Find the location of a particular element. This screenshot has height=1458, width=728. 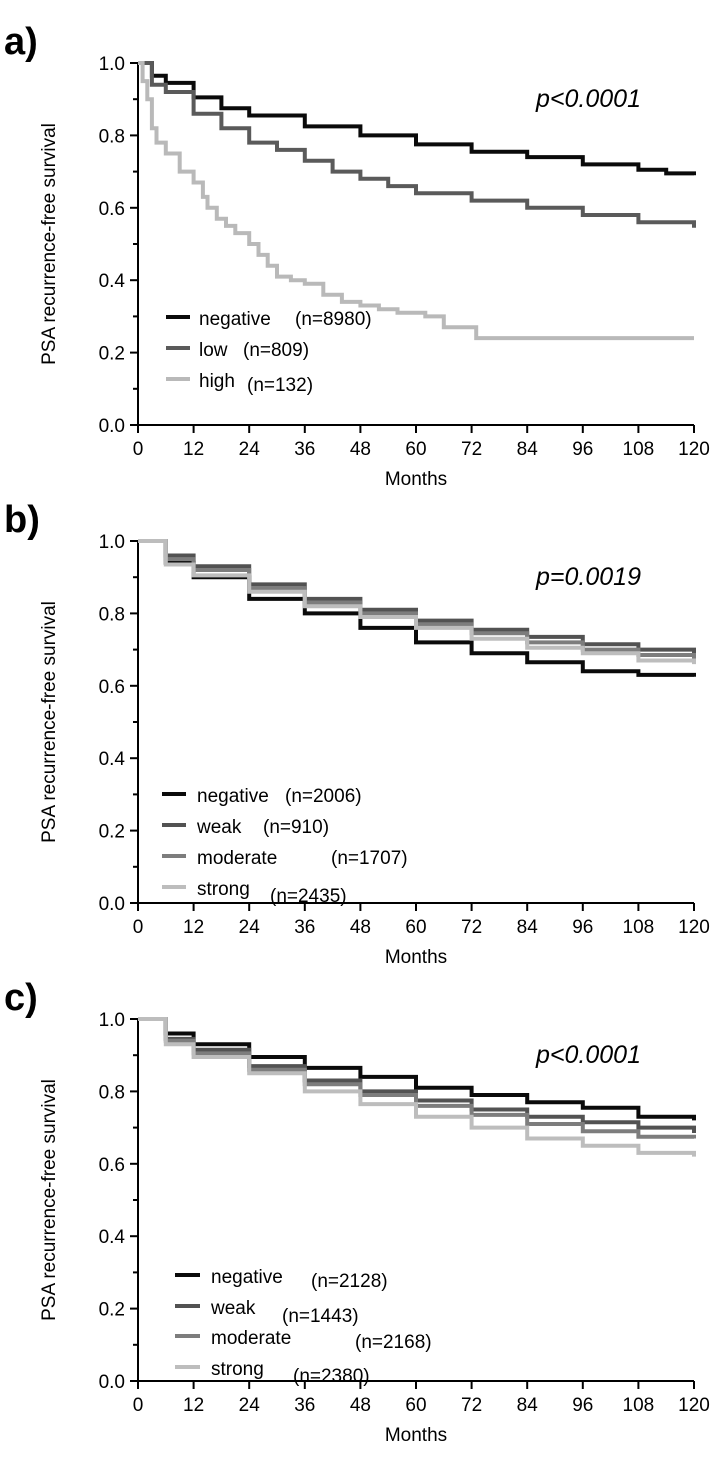

legend-n-strong: (n=2380) is located at coordinates (331, 1376).